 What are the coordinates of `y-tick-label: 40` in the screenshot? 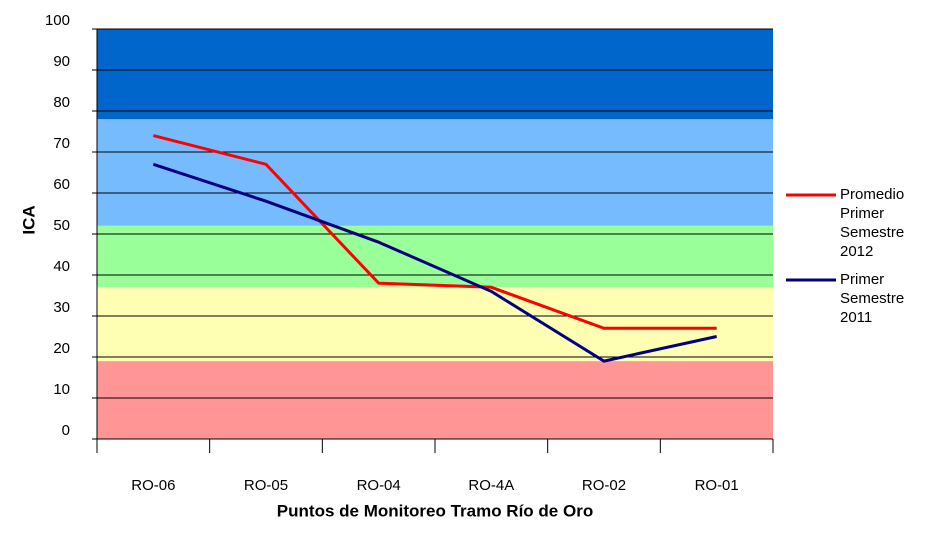 It's located at (61, 266).